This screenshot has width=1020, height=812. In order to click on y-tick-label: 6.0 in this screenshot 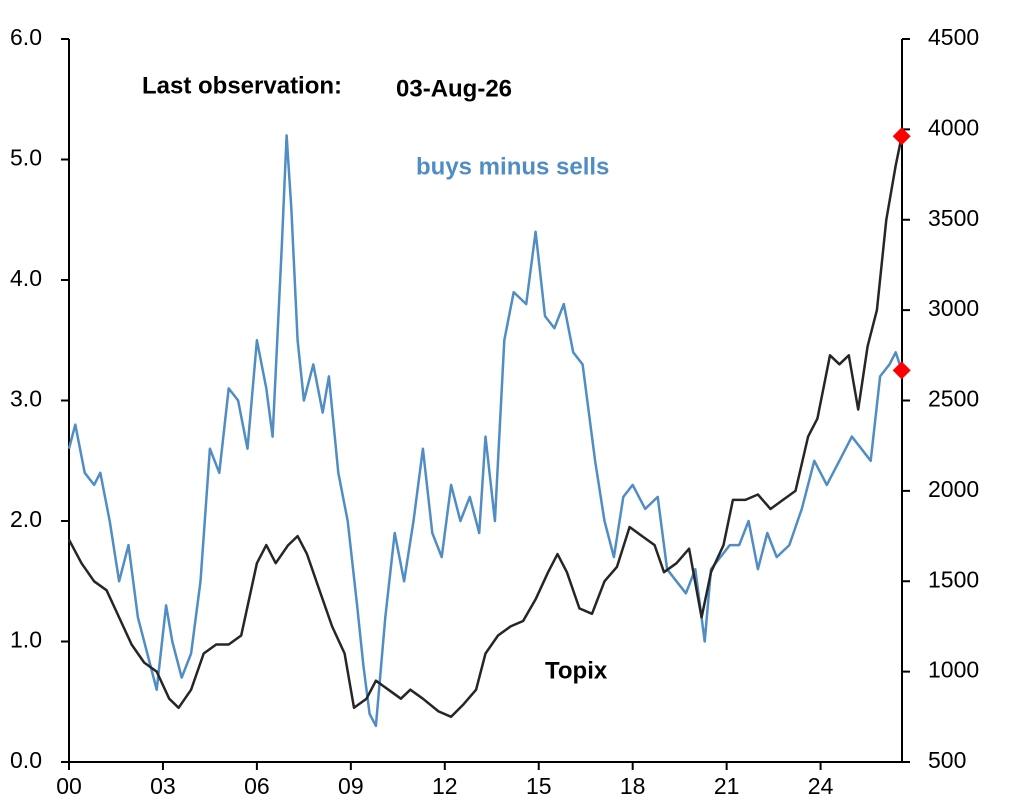, I will do `click(26, 37)`.